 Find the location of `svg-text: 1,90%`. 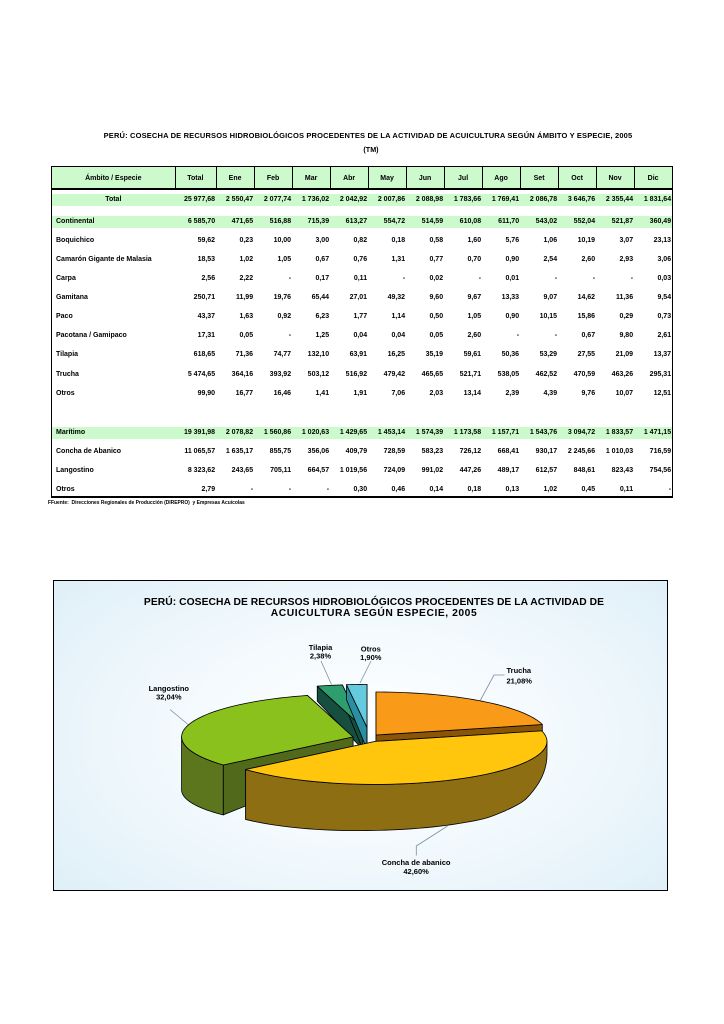

svg-text: 1,90% is located at coordinates (371, 657).